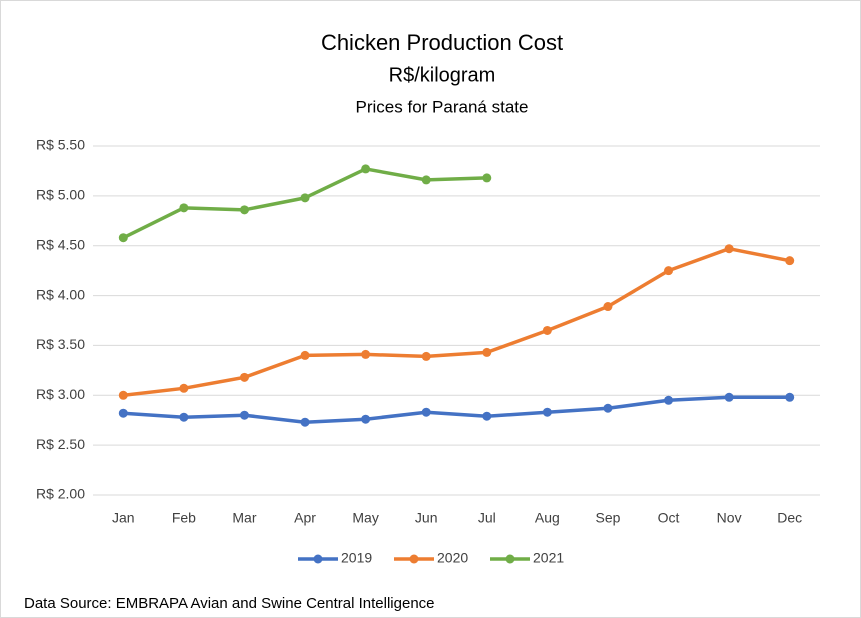 Image resolution: width=861 pixels, height=618 pixels. I want to click on x-tick-label: Sep, so click(607, 518).